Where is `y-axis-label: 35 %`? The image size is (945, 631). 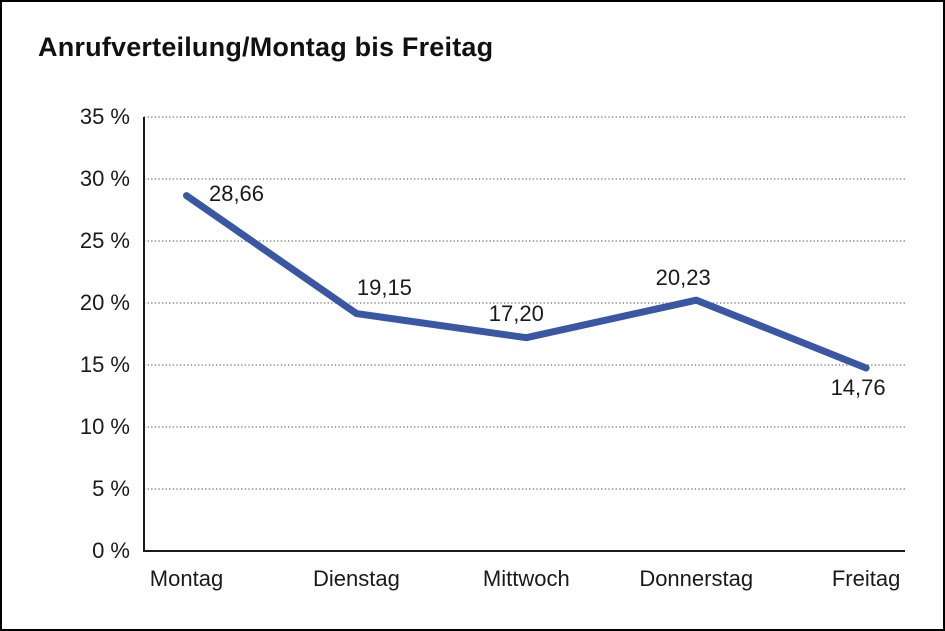
y-axis-label: 35 % is located at coordinates (104, 116).